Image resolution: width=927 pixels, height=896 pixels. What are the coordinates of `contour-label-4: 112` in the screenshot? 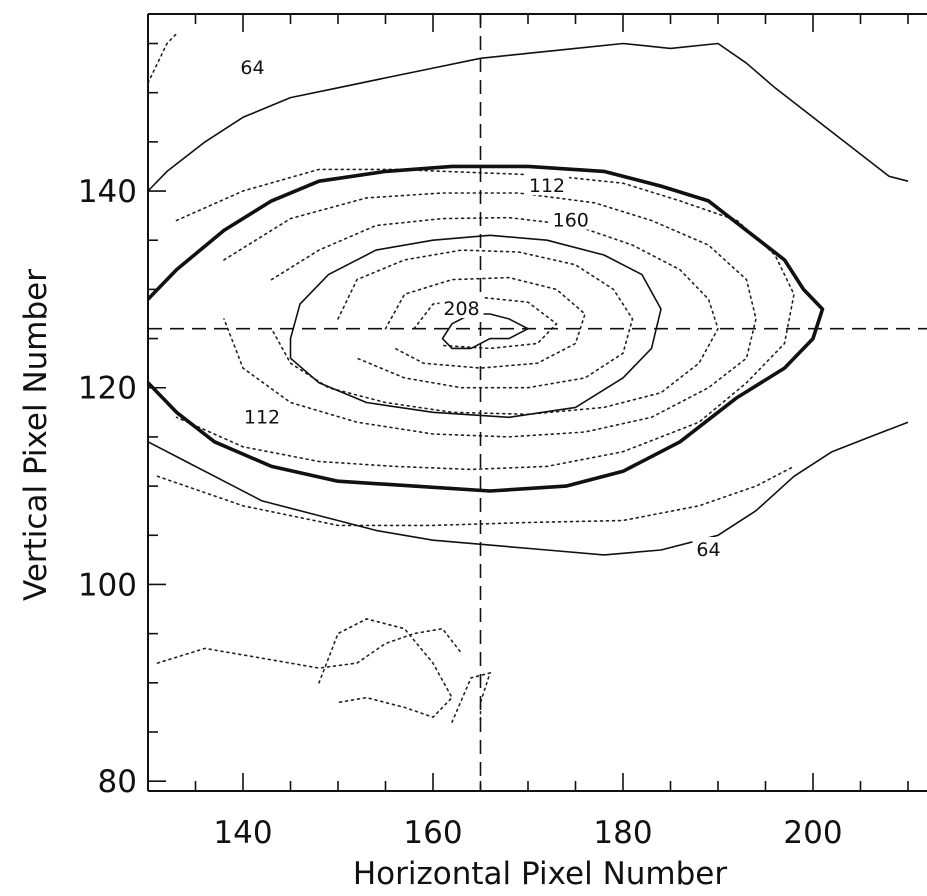 It's located at (262, 417).